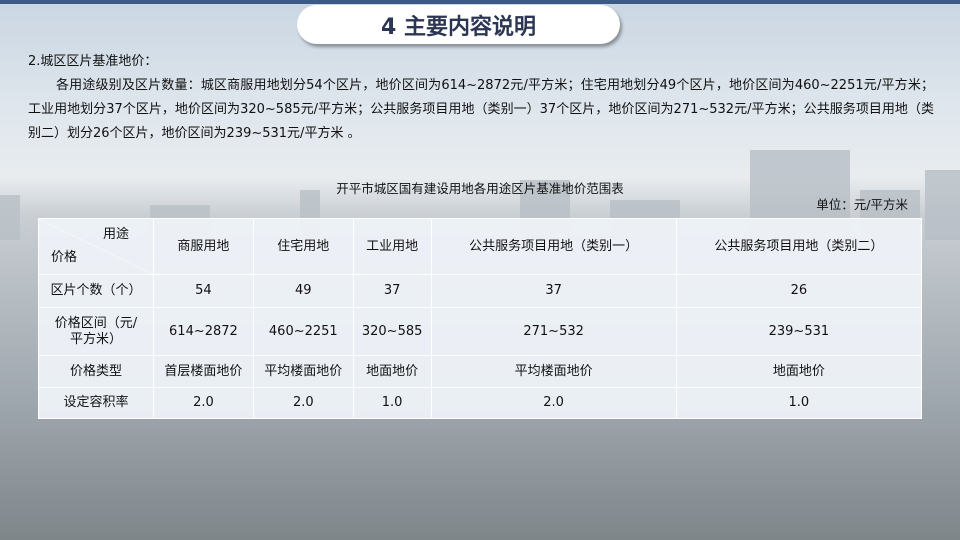  What do you see at coordinates (96, 291) in the screenshot?
I see `row-label: 区片个数（个）` at bounding box center [96, 291].